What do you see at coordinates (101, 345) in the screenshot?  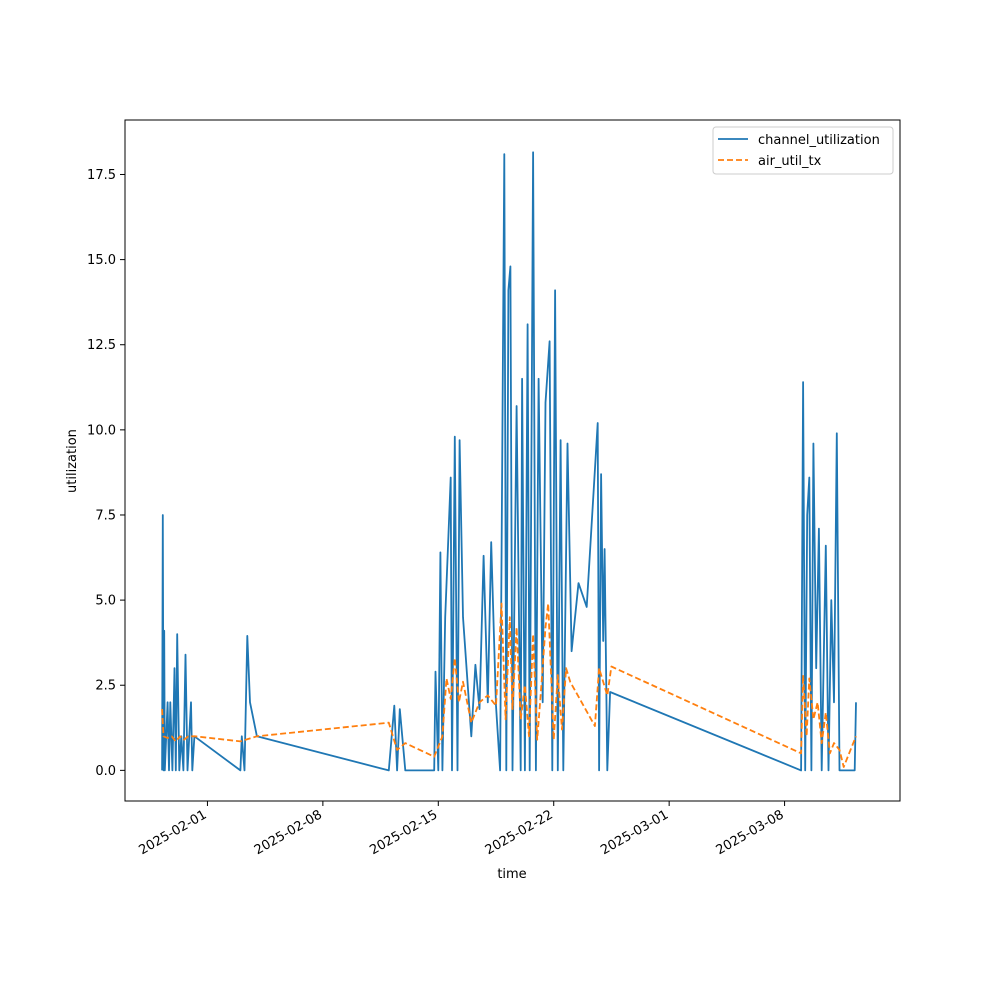 I see `y-tick-label: 12.5` at bounding box center [101, 345].